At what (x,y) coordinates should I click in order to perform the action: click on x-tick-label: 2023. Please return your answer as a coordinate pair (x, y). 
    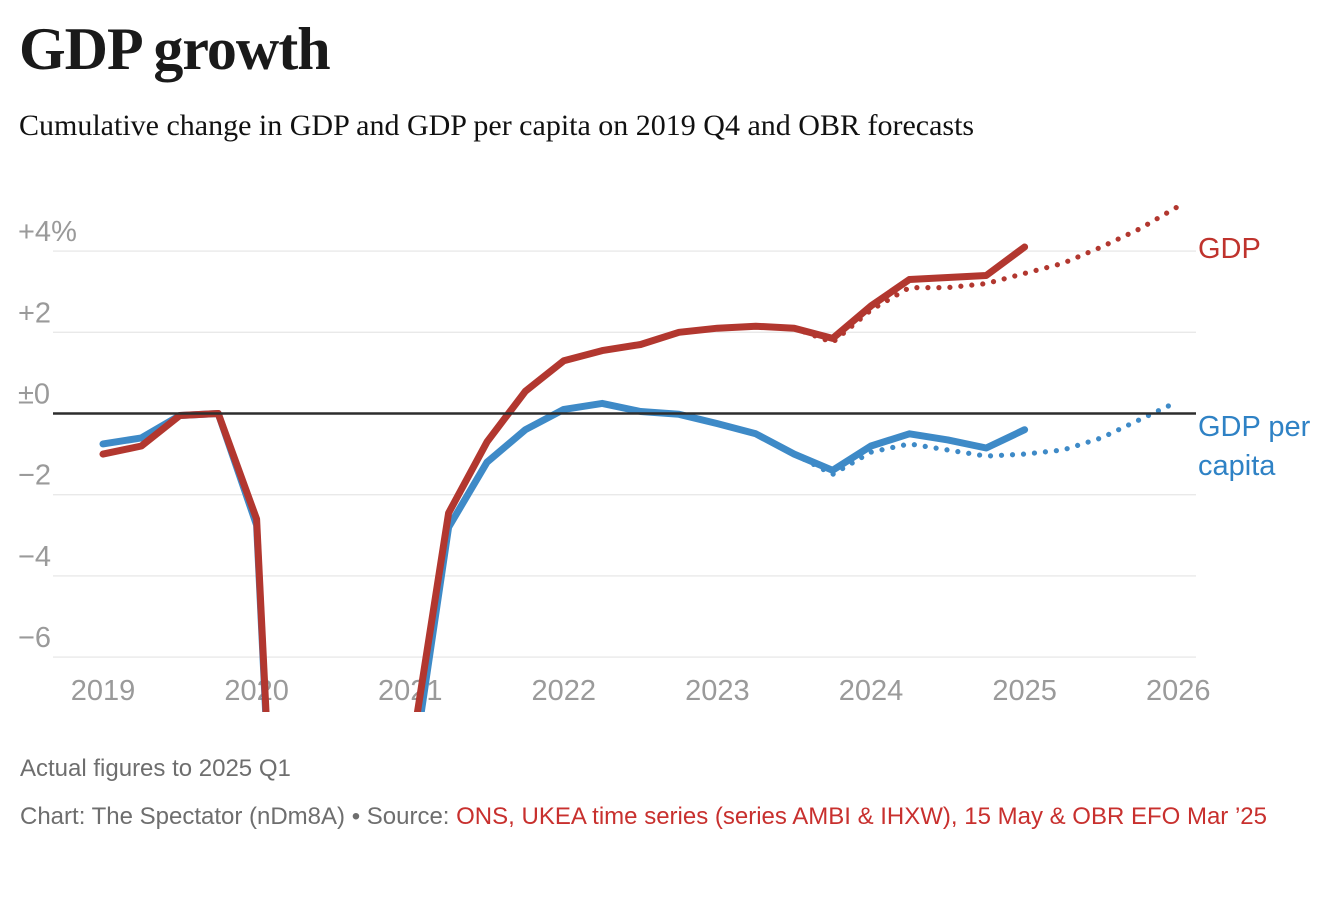
    Looking at the image, I should click on (717, 691).